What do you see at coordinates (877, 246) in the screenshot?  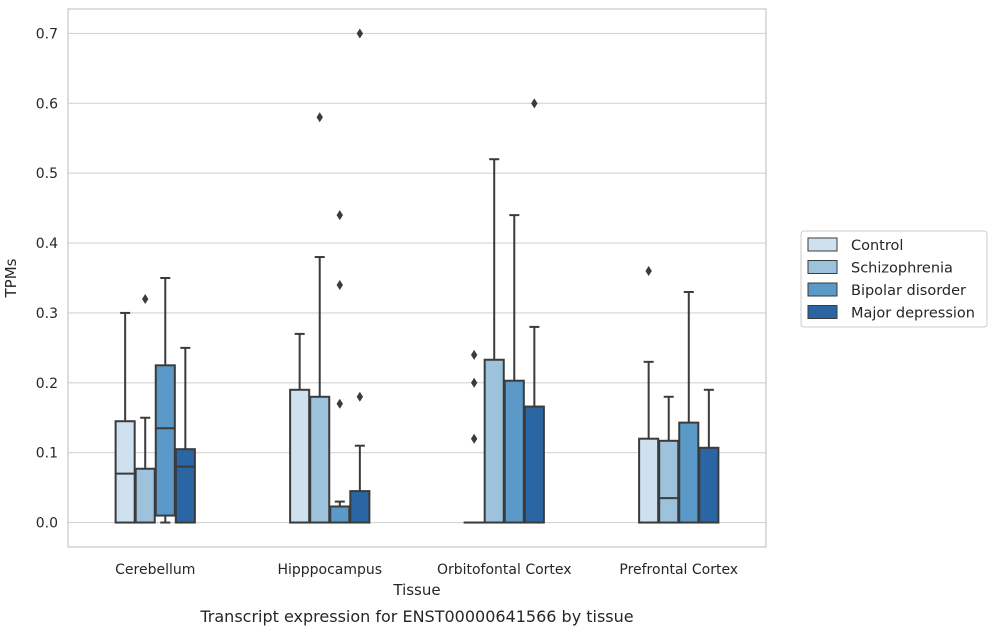 I see `legend-label: Control` at bounding box center [877, 246].